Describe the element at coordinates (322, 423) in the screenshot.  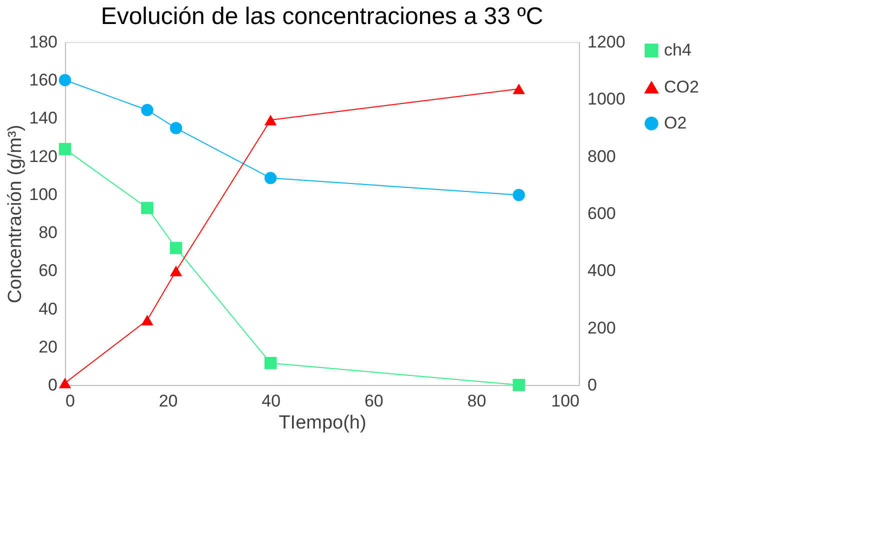
I see `x-axis-title: TIempo(h)` at that location.